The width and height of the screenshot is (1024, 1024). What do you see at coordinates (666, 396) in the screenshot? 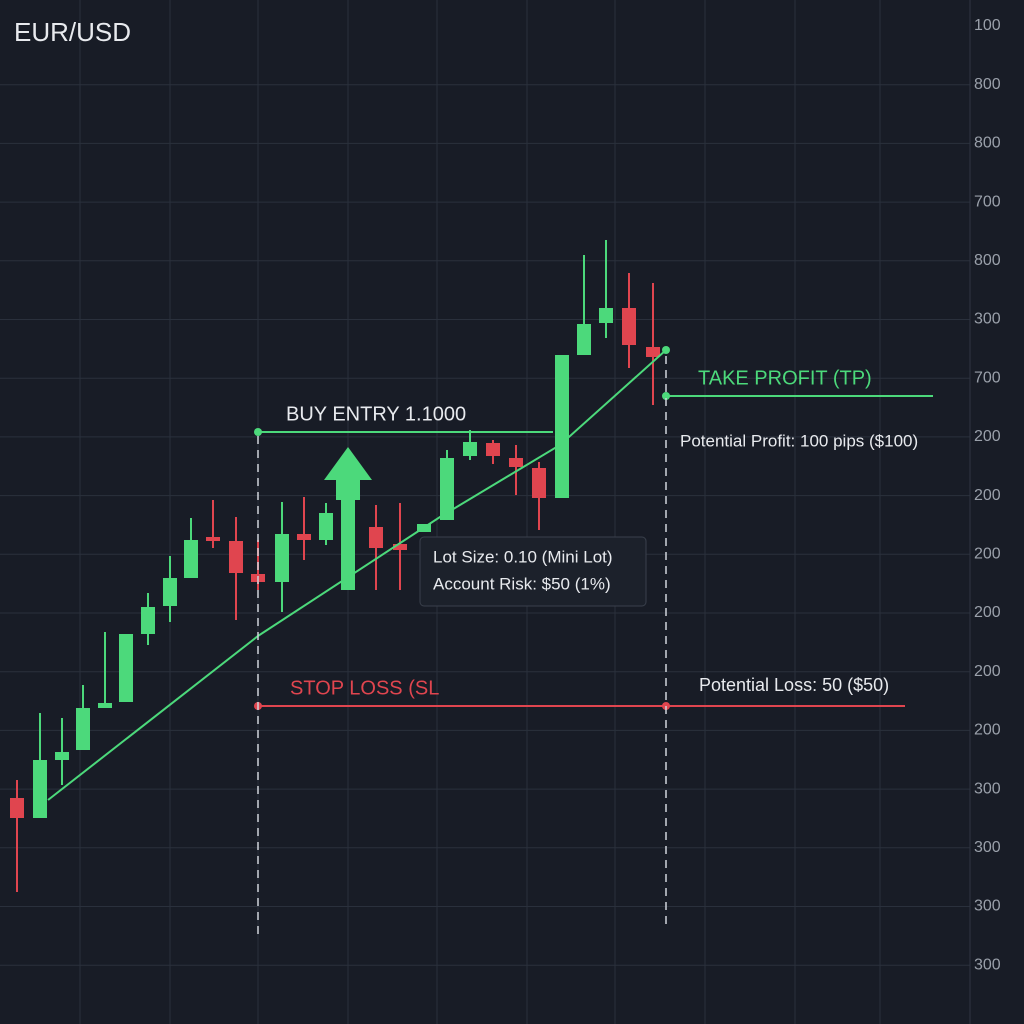
I see `tp-point` at bounding box center [666, 396].